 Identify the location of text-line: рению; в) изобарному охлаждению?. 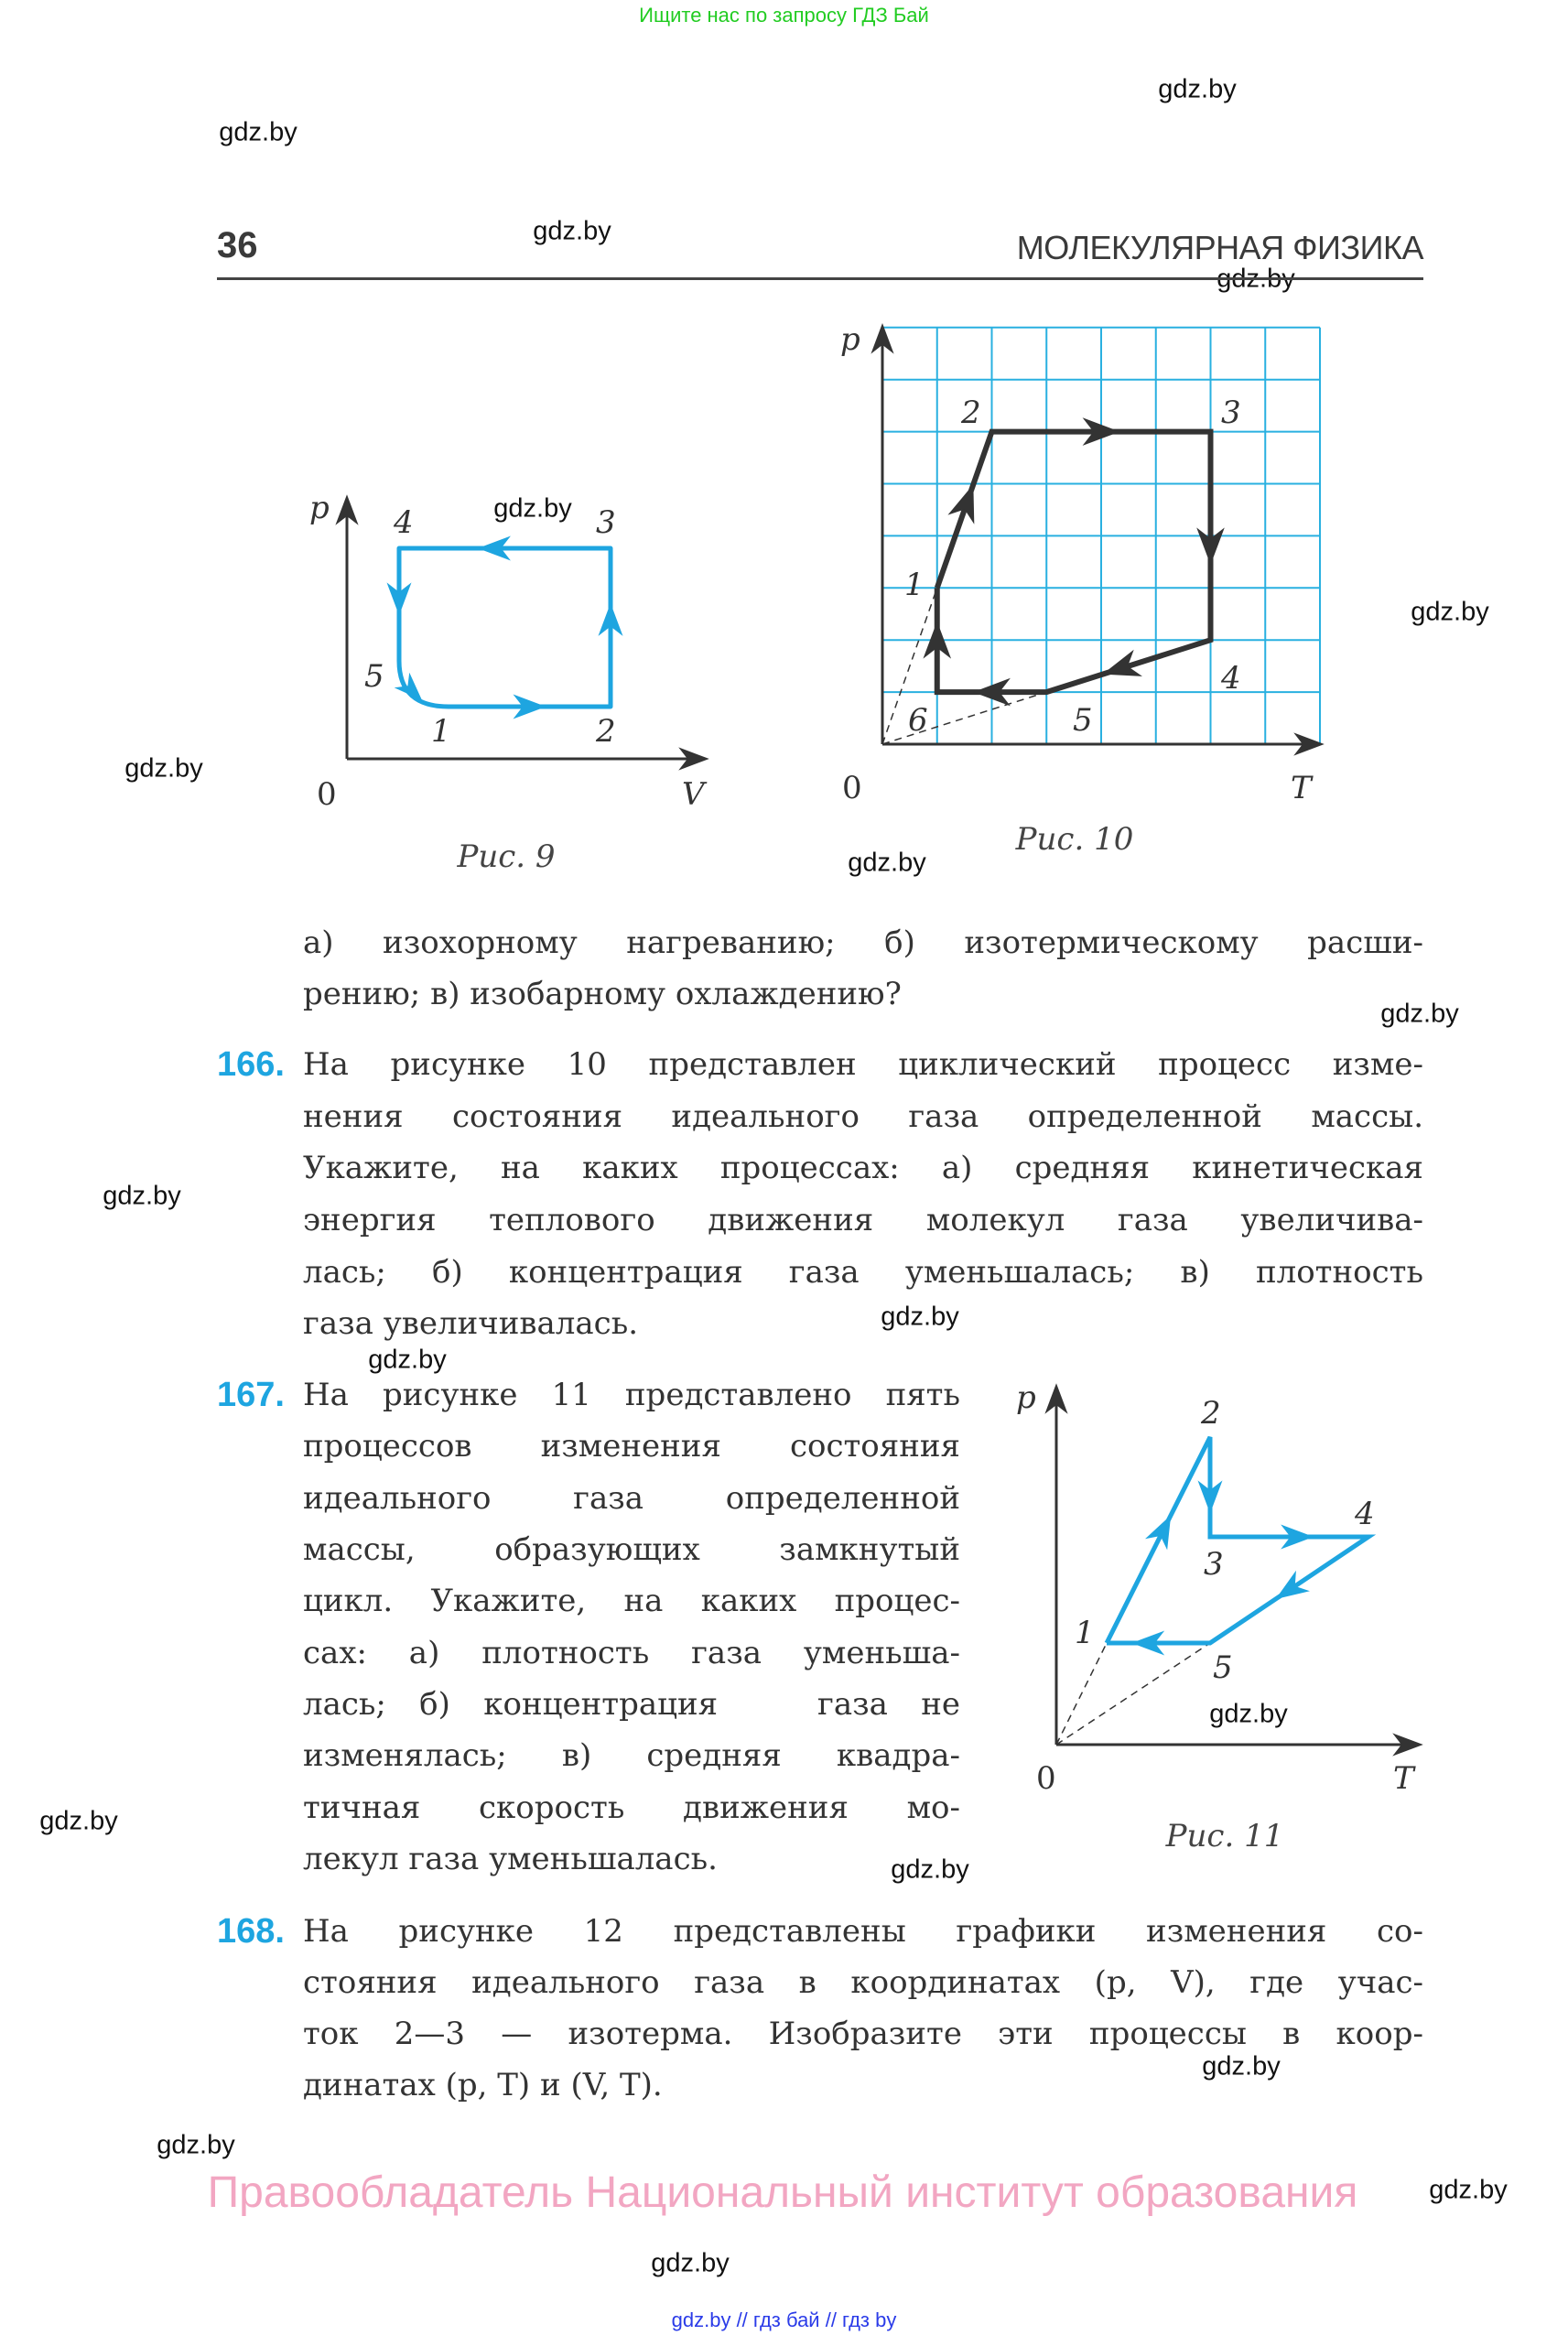
(602, 994).